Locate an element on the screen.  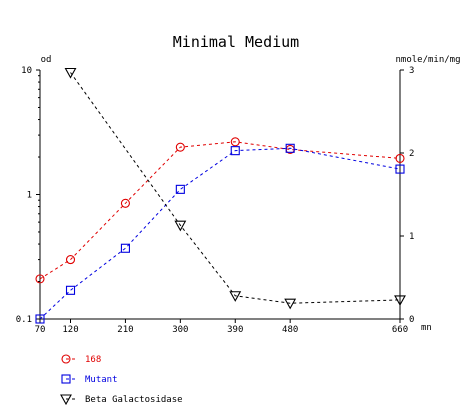
x-tick-label: 70 is located at coordinates (40, 330).